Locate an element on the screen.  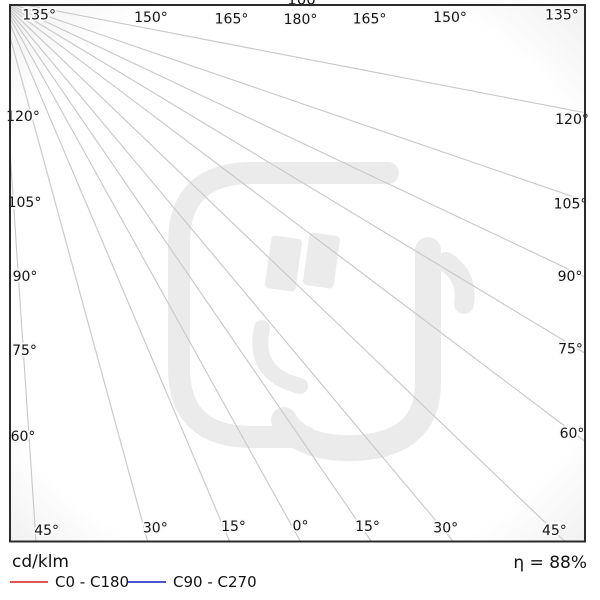
legend-item-c90-c270: C90 - C270 is located at coordinates (192, 582).